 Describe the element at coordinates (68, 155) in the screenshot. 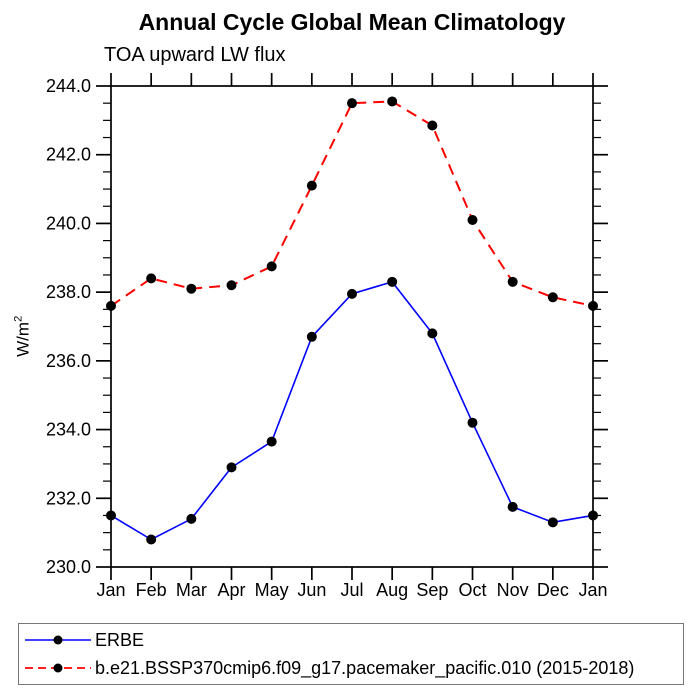

I see `y-tick-label: 242.0` at that location.